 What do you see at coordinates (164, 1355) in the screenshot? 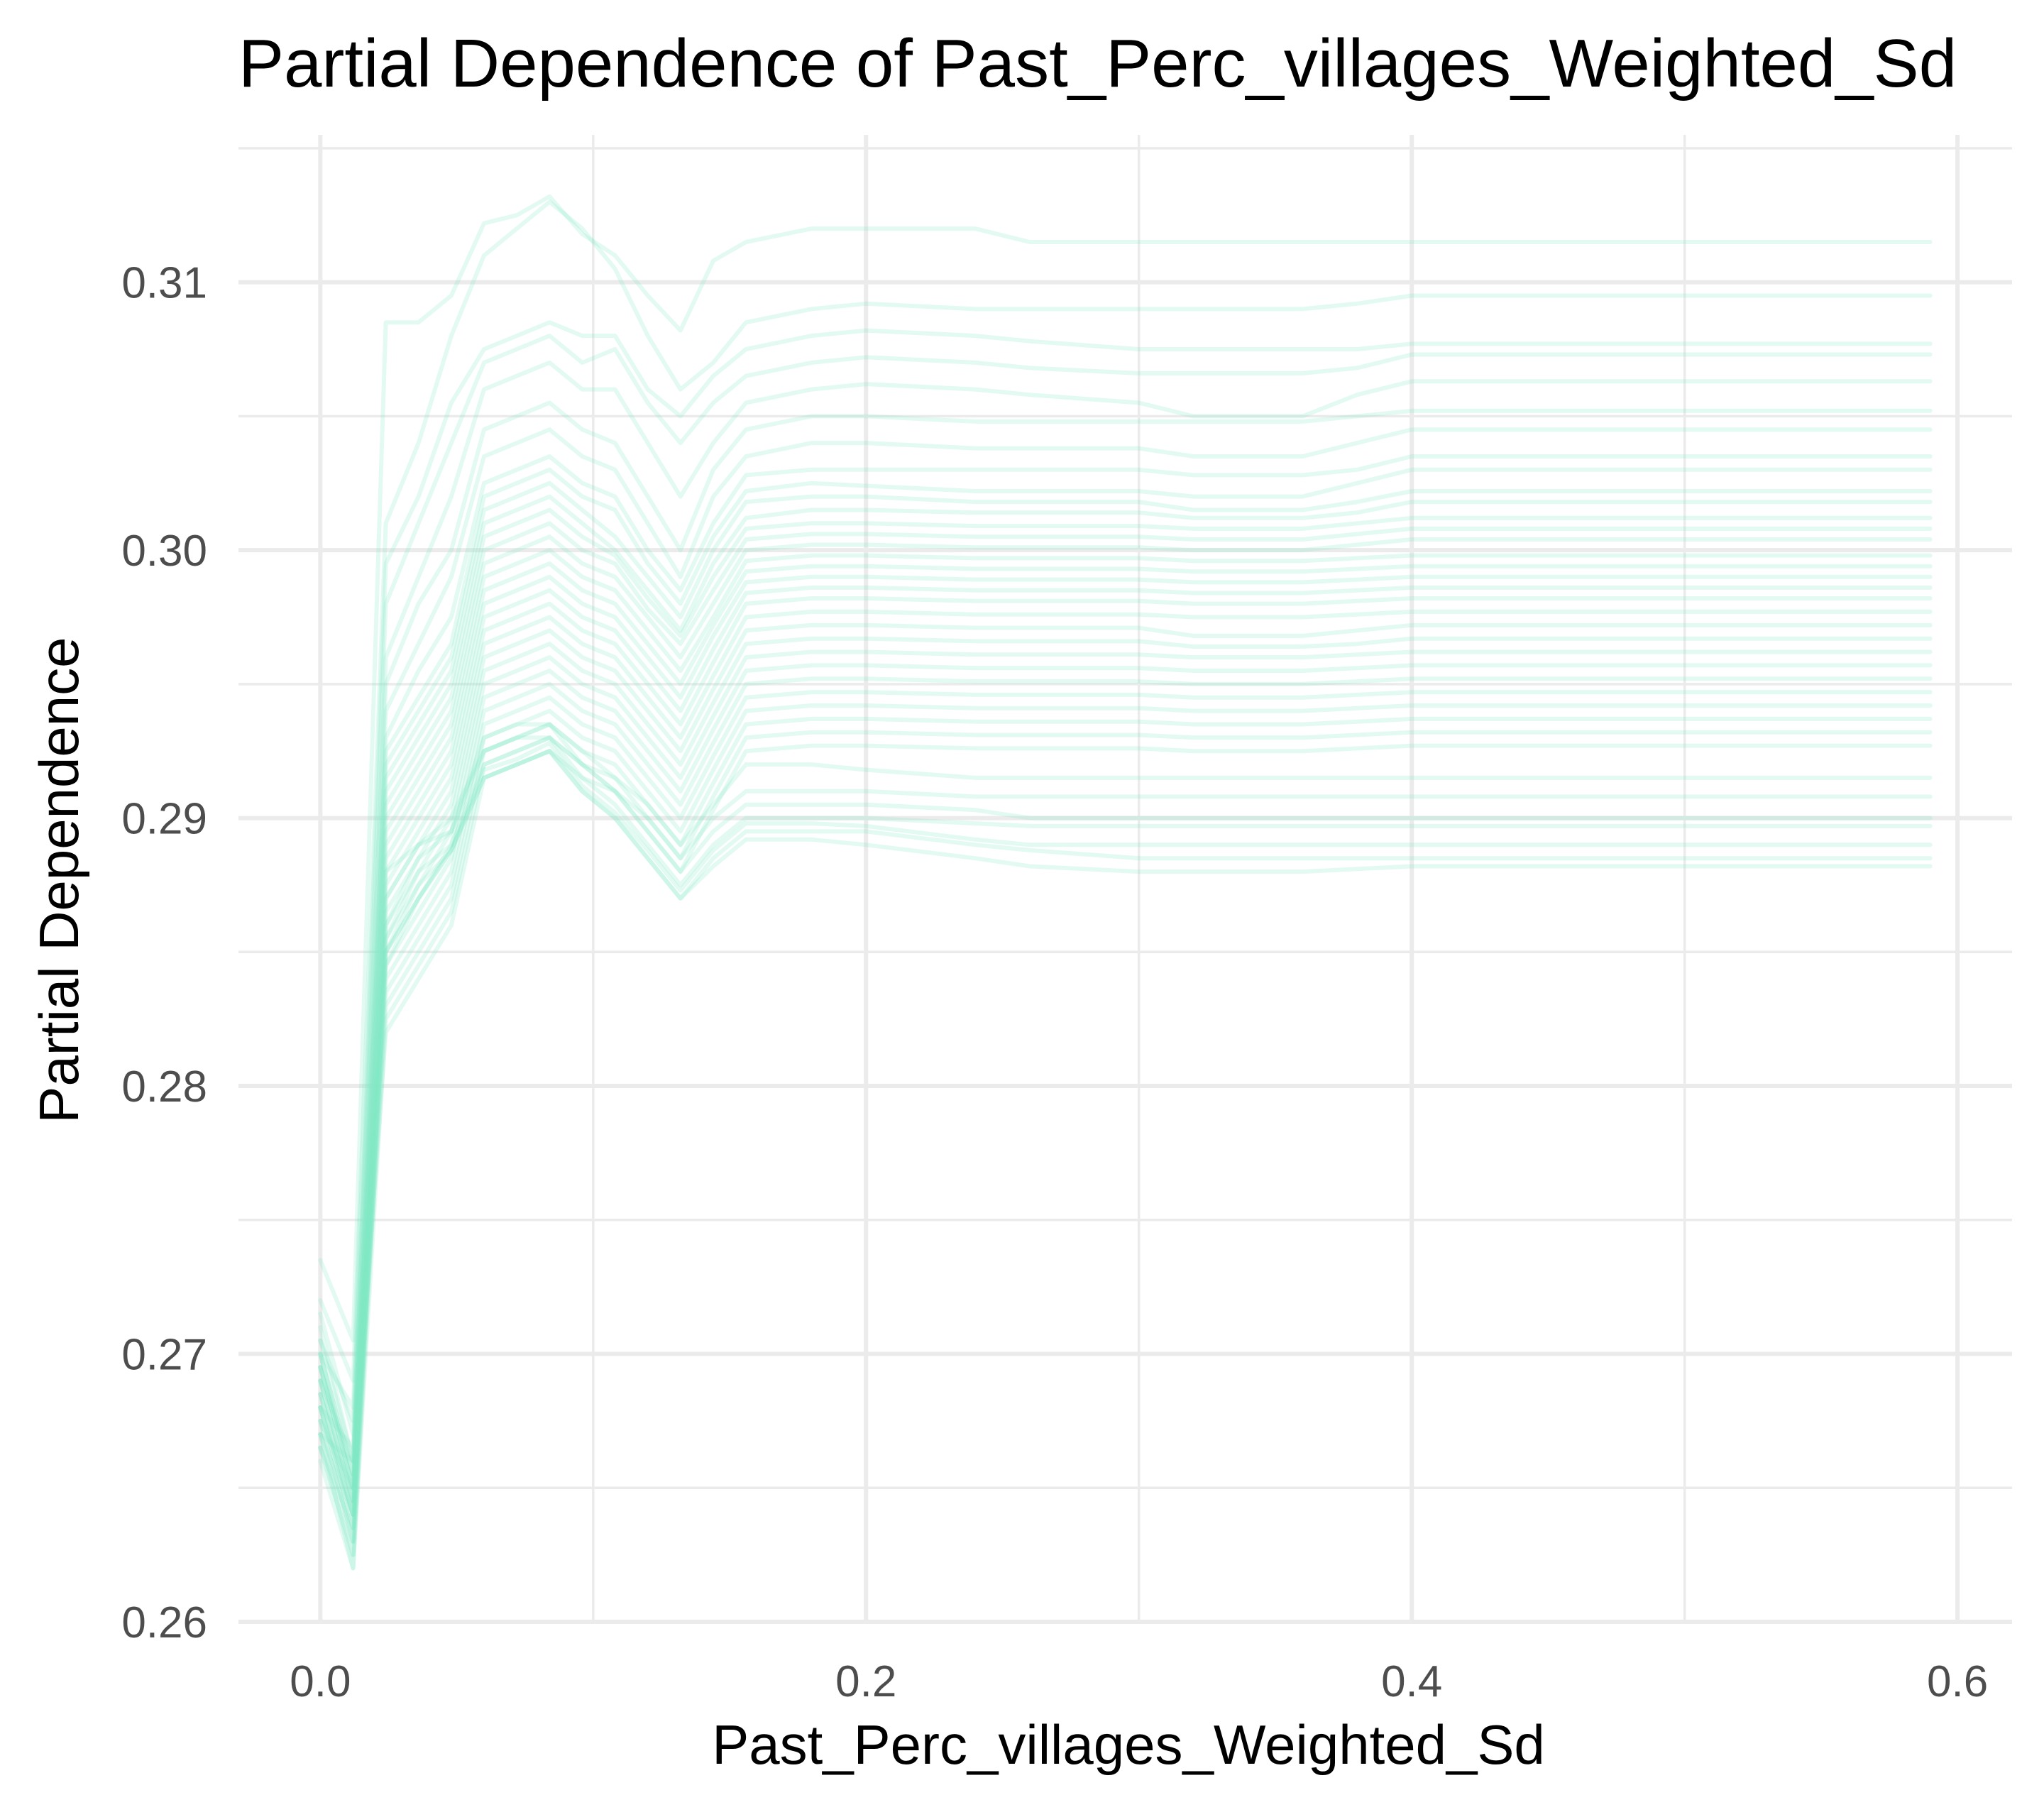
I see `y-tick-label: 0.27` at bounding box center [164, 1355].